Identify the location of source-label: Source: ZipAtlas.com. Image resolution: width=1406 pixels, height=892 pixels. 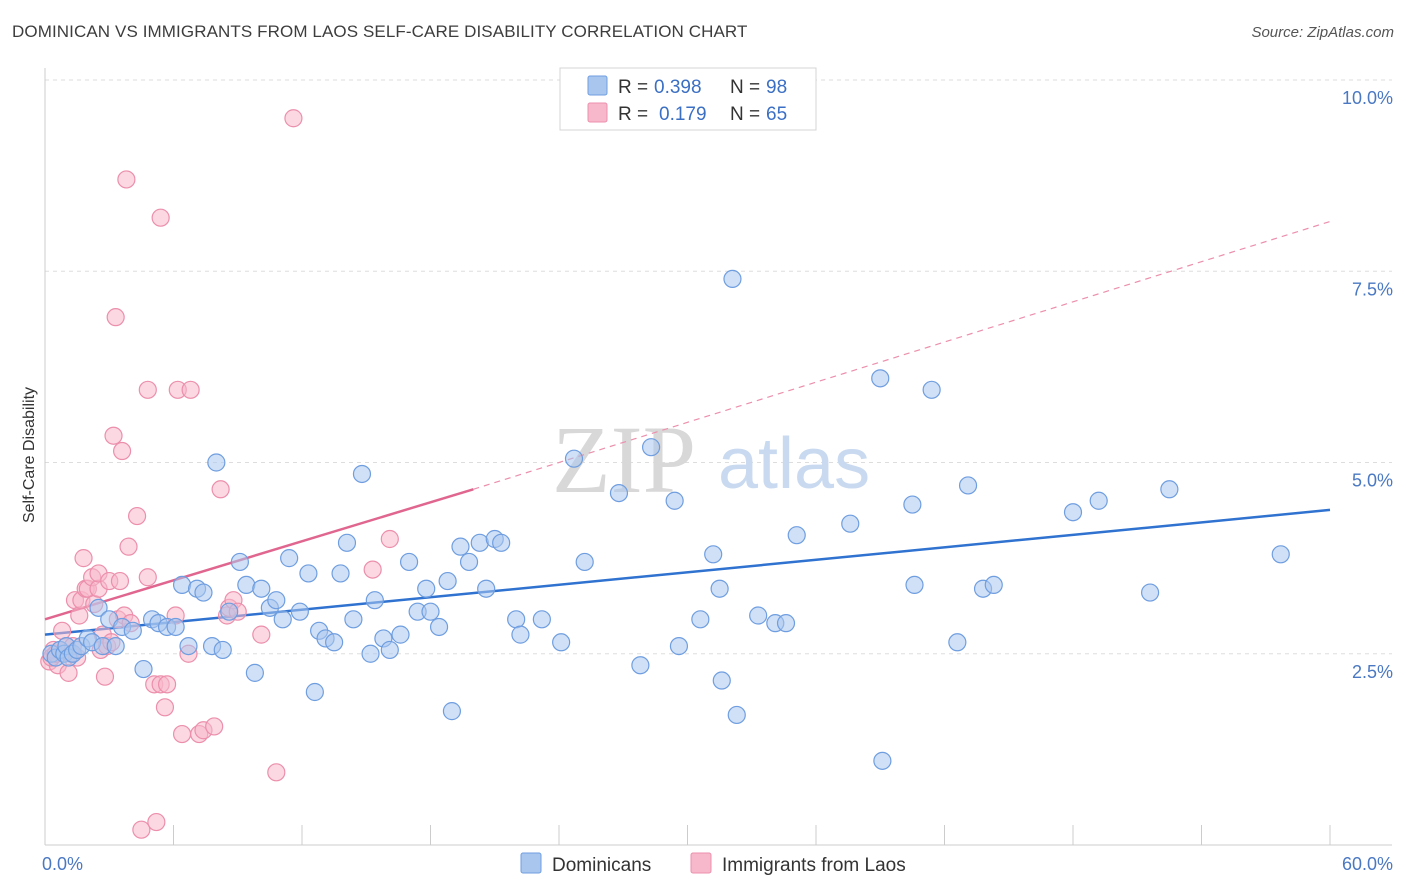
(1322, 32).